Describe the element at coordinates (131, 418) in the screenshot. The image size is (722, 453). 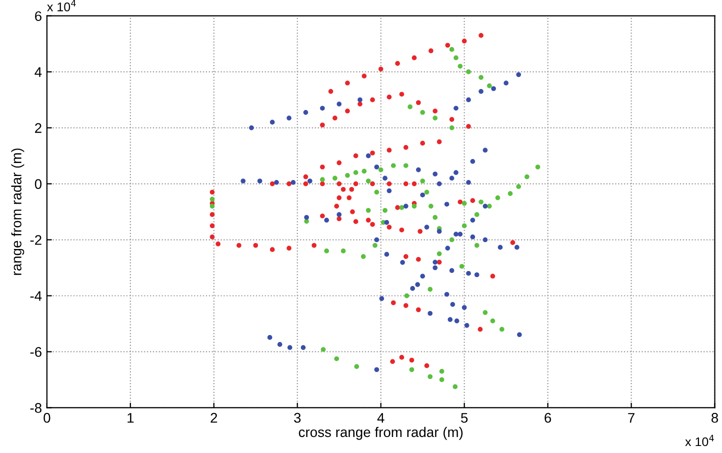
I see `x-tick-label: 1` at that location.